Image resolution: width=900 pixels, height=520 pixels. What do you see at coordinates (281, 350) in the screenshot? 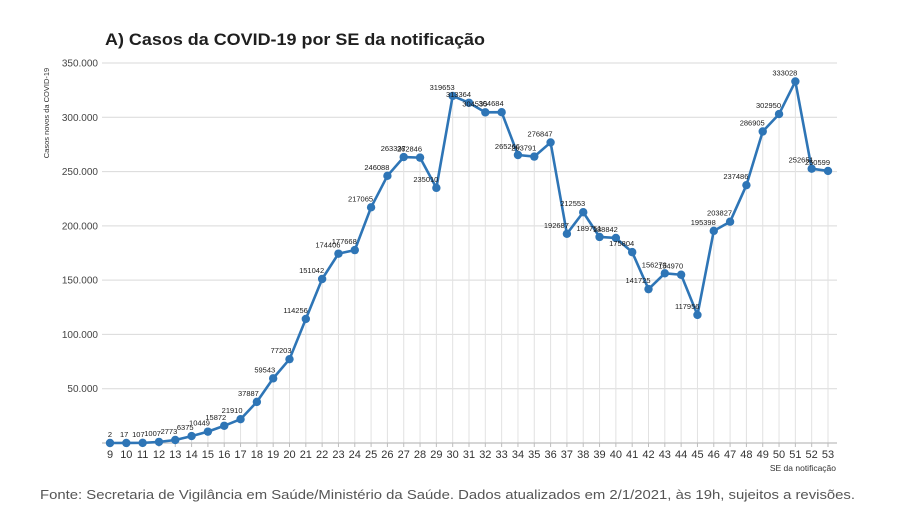
I see `data-label-week-20: 77203` at bounding box center [281, 350].